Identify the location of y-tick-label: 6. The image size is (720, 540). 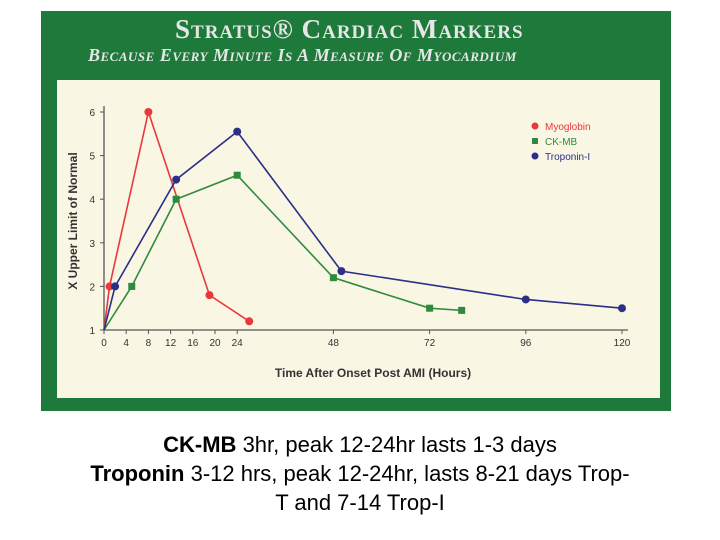
(92, 113).